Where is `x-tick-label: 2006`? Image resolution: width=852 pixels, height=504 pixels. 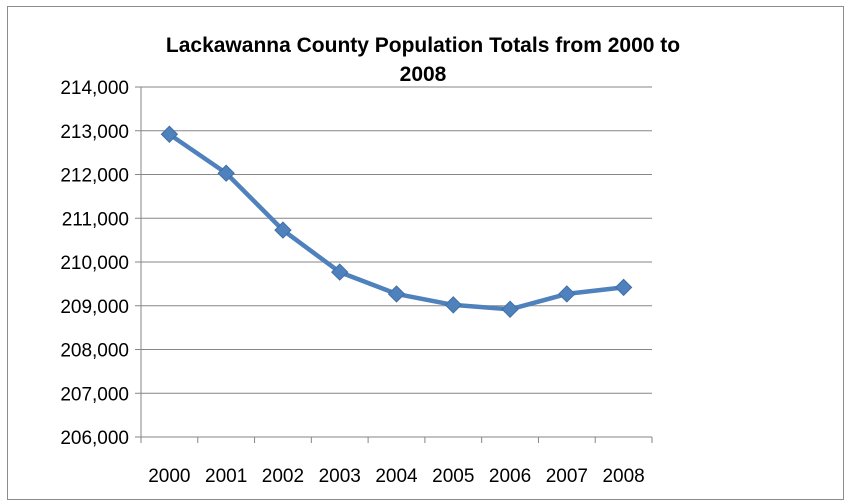
x-tick-label: 2006 is located at coordinates (510, 476).